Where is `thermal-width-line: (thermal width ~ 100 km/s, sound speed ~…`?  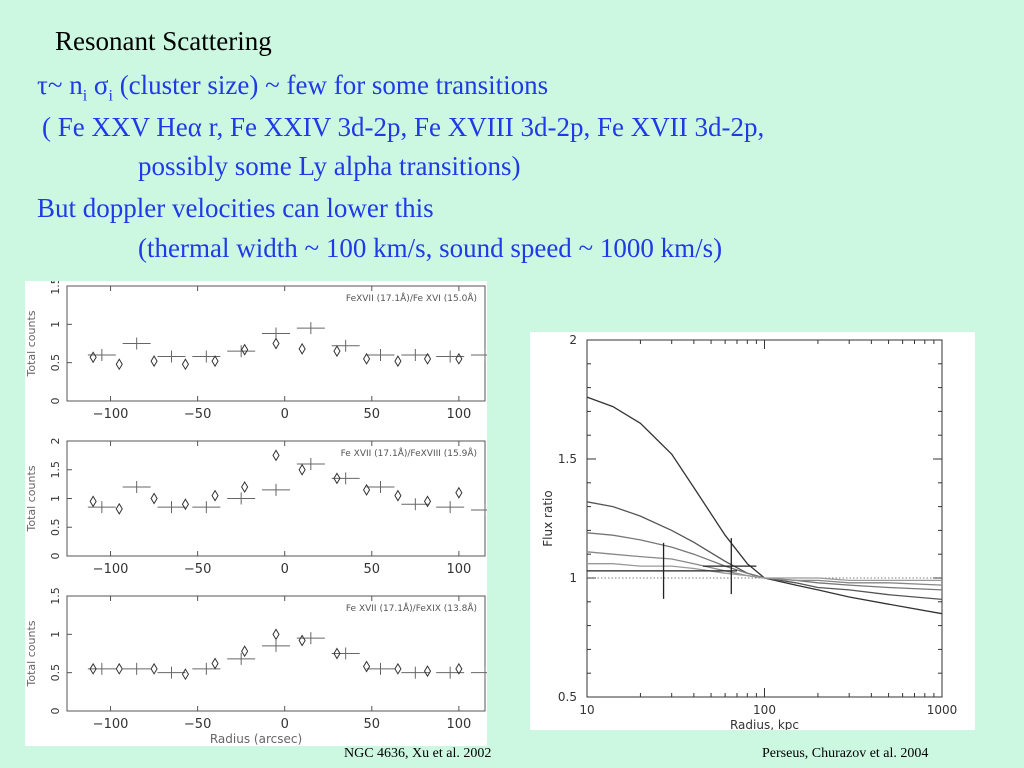 thermal-width-line: (thermal width ~ 100 km/s, sound speed ~… is located at coordinates (430, 248).